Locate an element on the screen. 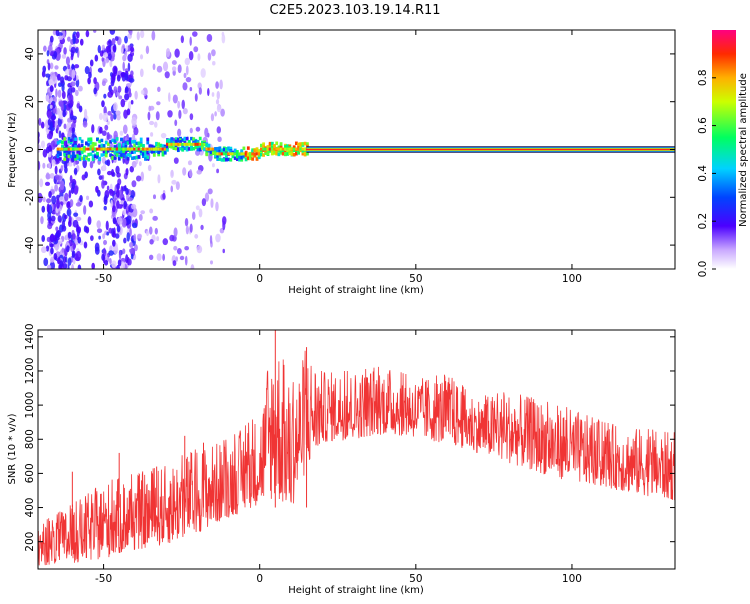  snr-y-tick-label: 1000 is located at coordinates (30, 405).